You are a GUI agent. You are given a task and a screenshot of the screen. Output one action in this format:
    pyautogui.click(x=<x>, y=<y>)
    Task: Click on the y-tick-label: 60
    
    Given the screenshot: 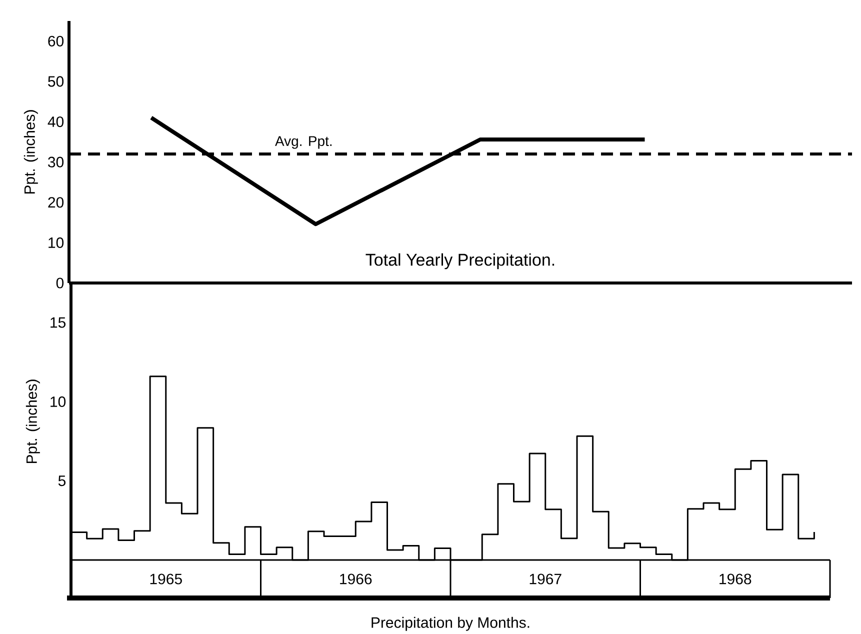 What is the action you would take?
    pyautogui.click(x=56, y=41)
    